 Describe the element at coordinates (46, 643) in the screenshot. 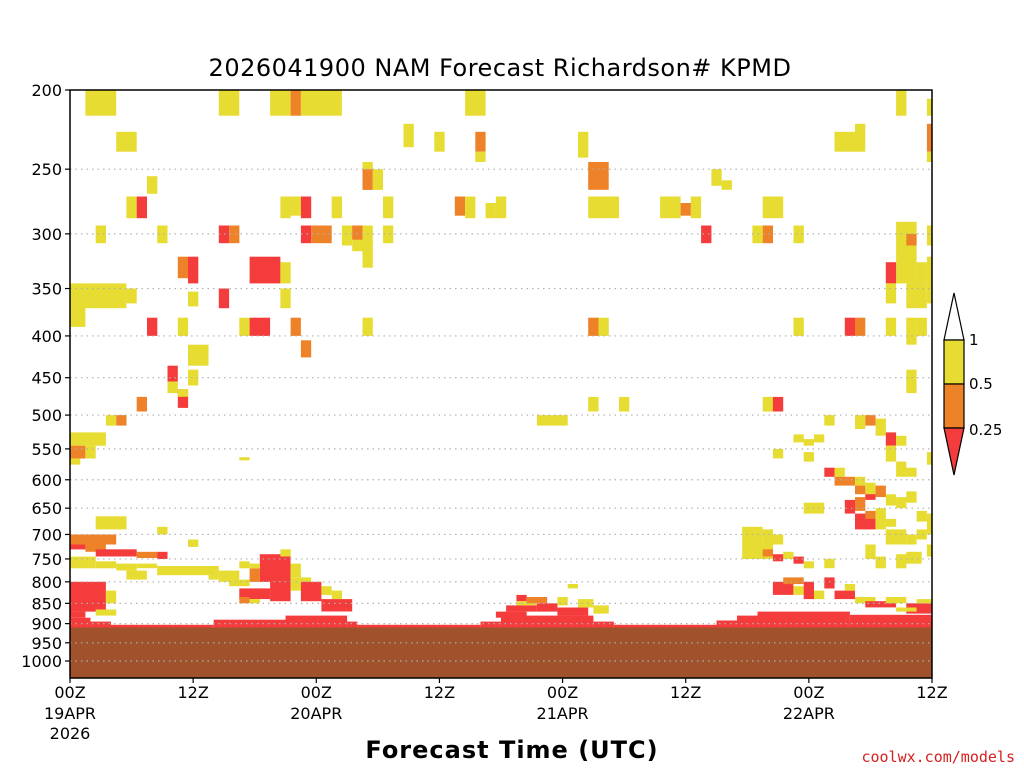

I see `y-tick-label: 950` at that location.